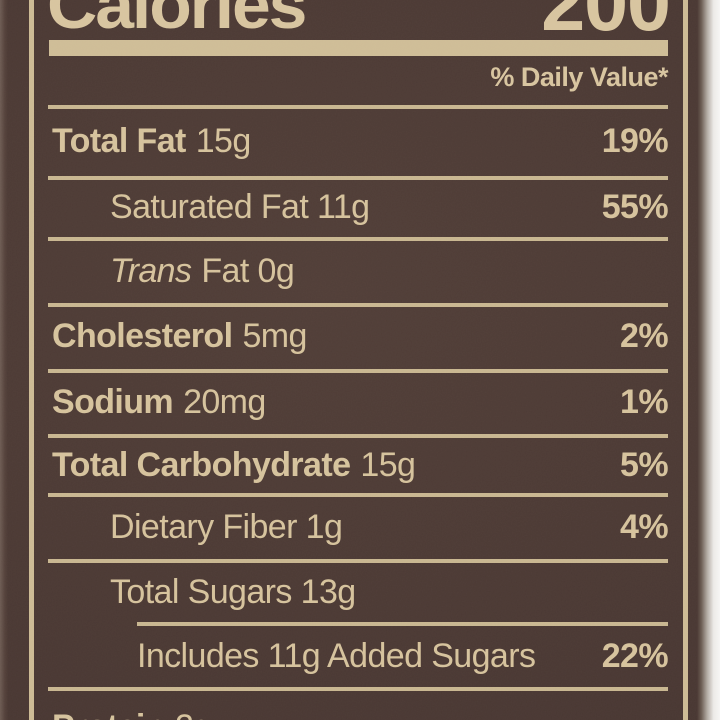 The image size is (720, 720). Describe the element at coordinates (358, 336) in the screenshot. I see `nutrient-row-cholesterol: Cholesterol 5mg 2%` at that location.